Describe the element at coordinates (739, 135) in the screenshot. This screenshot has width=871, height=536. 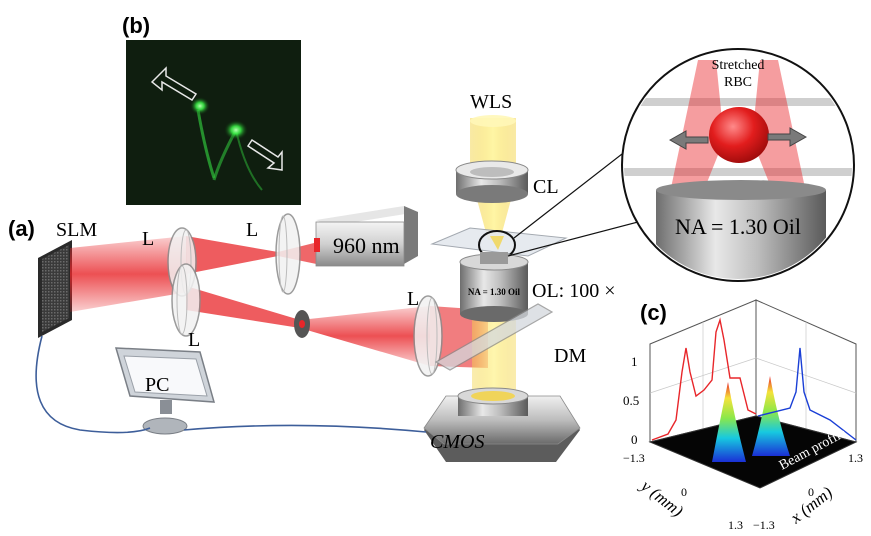
I see `red-blood-cell` at that location.